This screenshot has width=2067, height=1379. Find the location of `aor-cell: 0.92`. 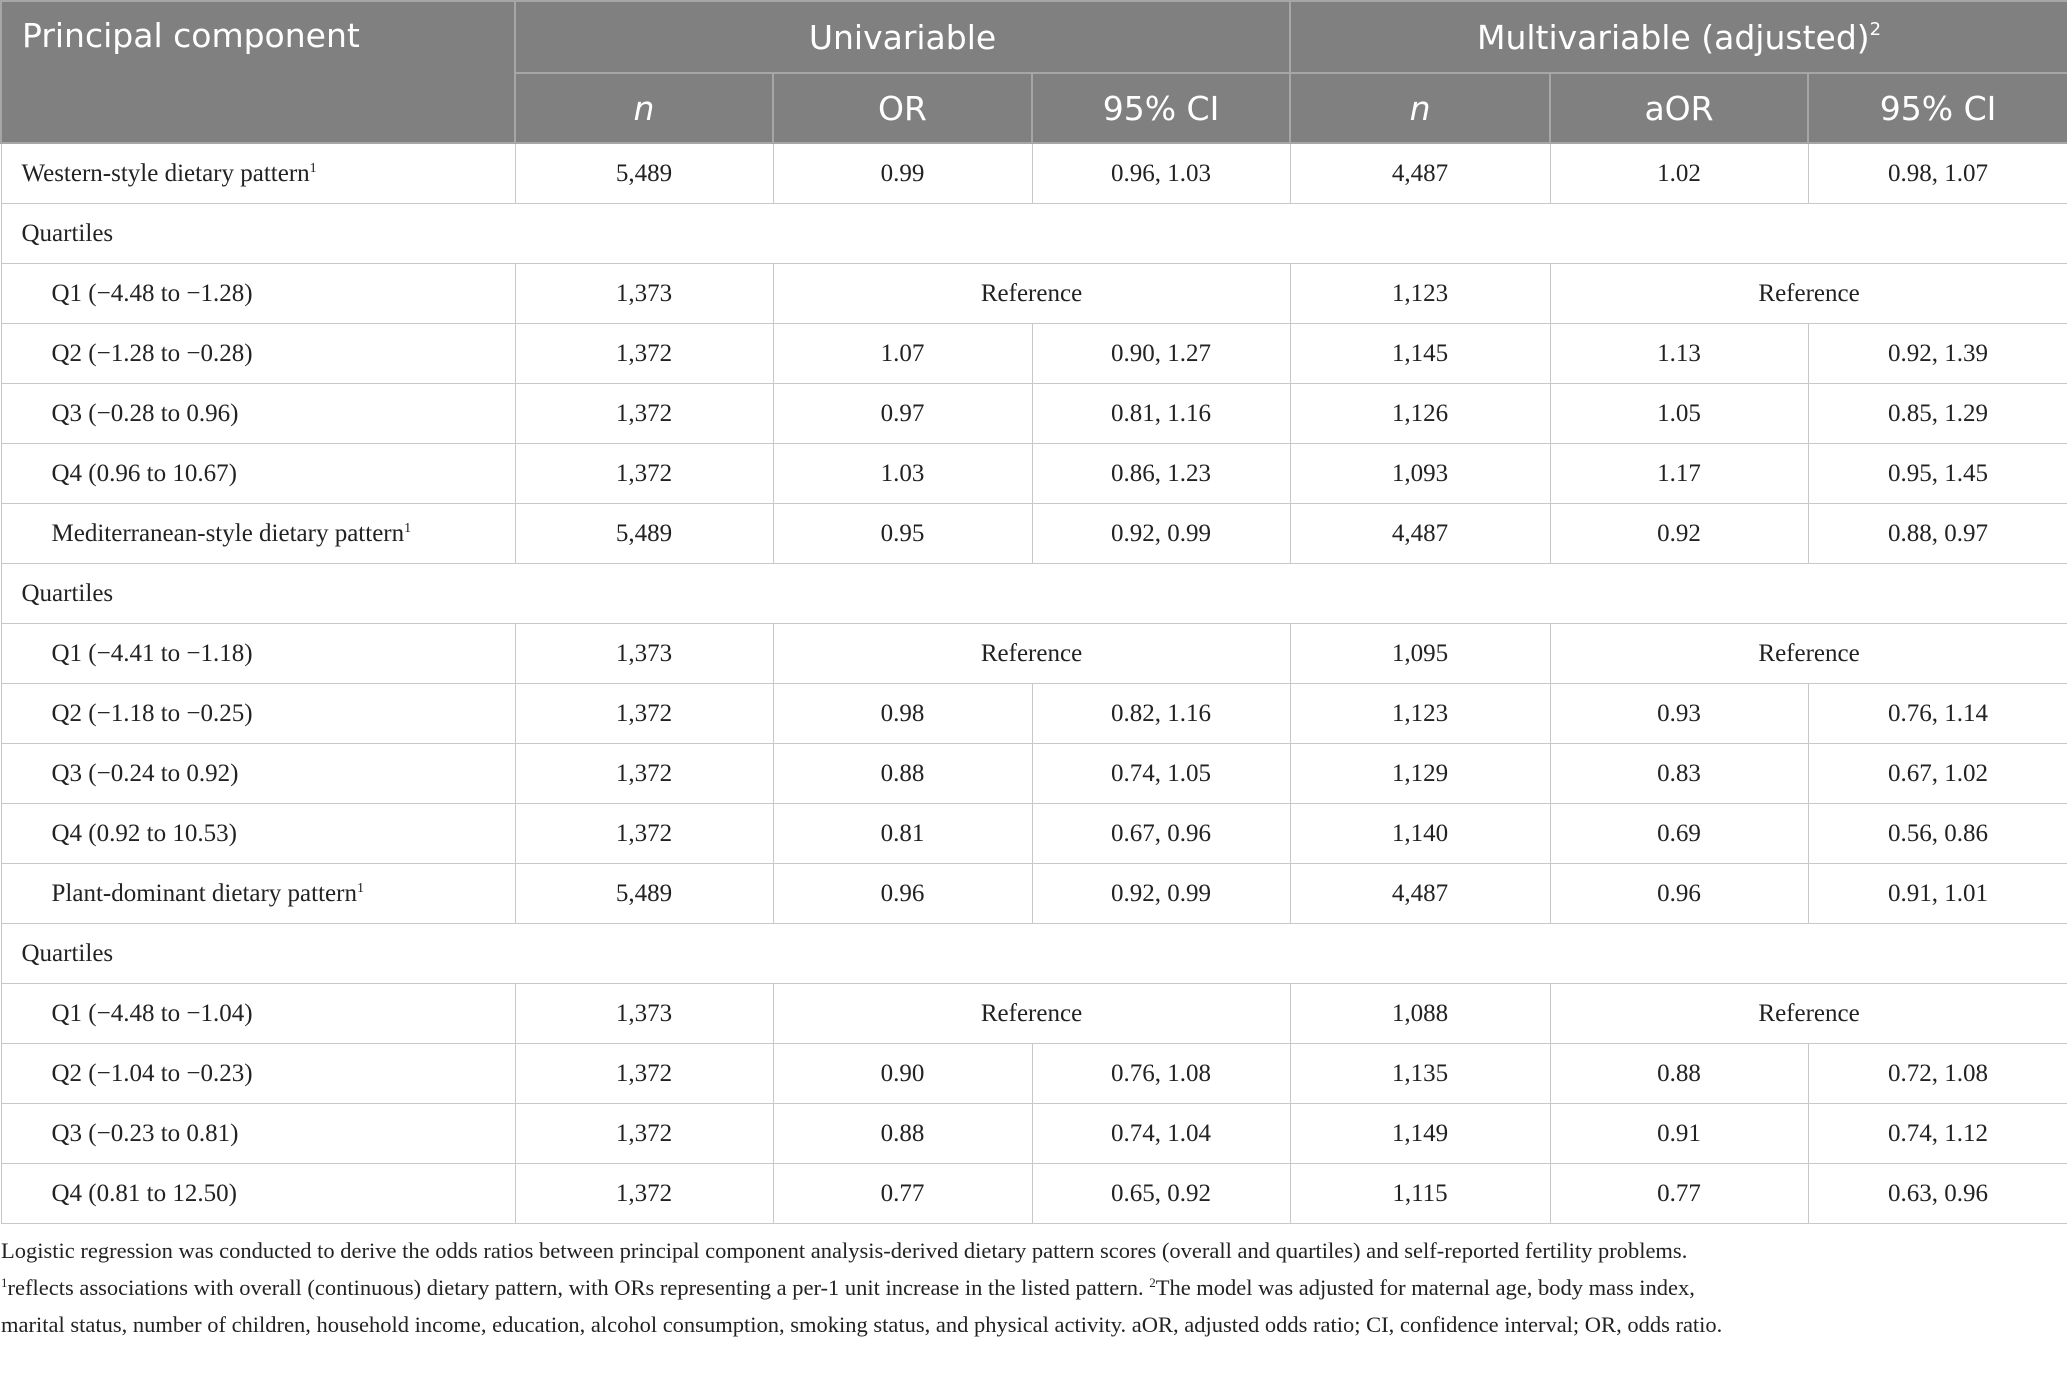

aor-cell: 0.92 is located at coordinates (1679, 533).